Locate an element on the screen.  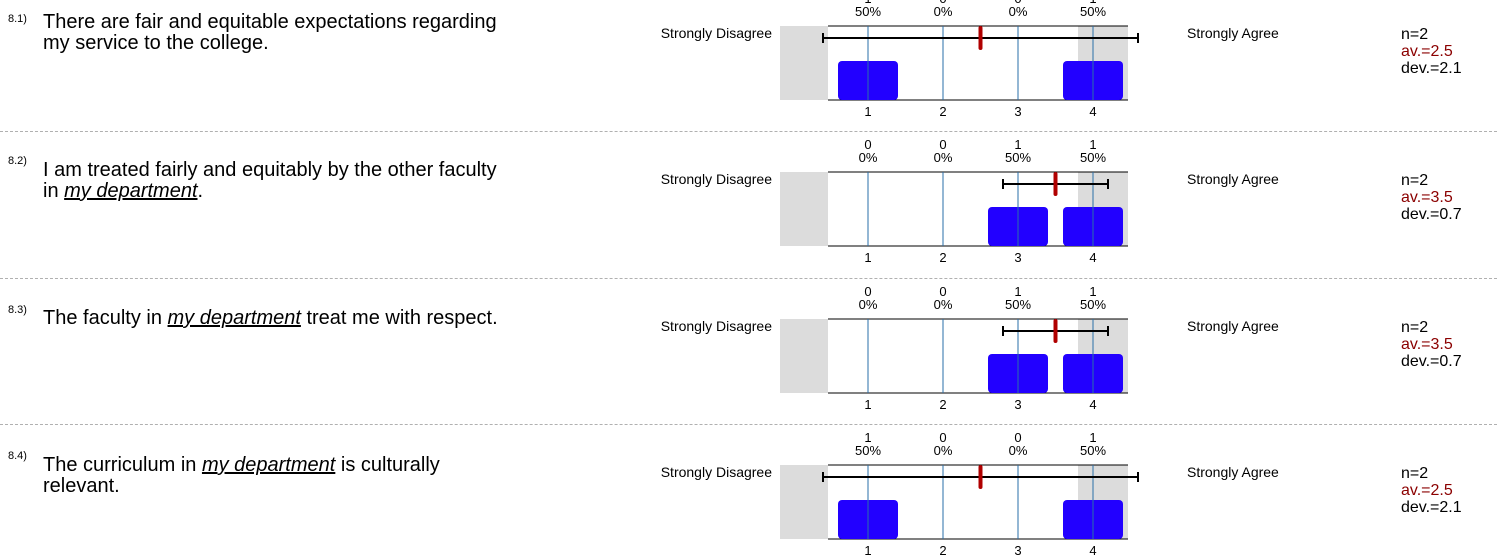
question-number: 8.1) is located at coordinates (17, 19).